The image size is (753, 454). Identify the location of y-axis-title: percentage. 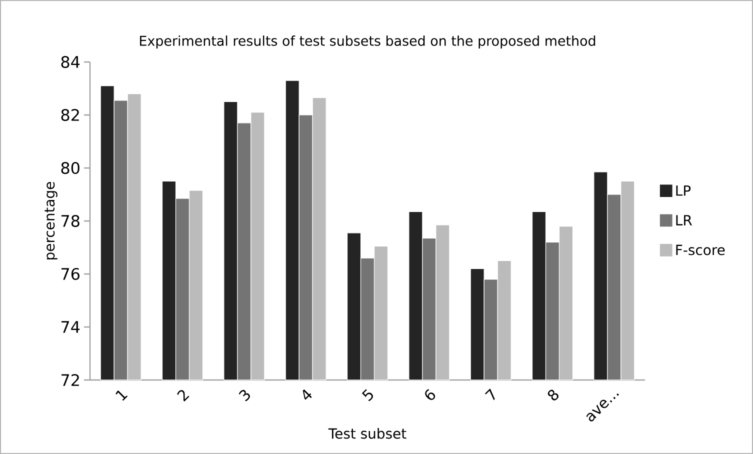
(51, 221).